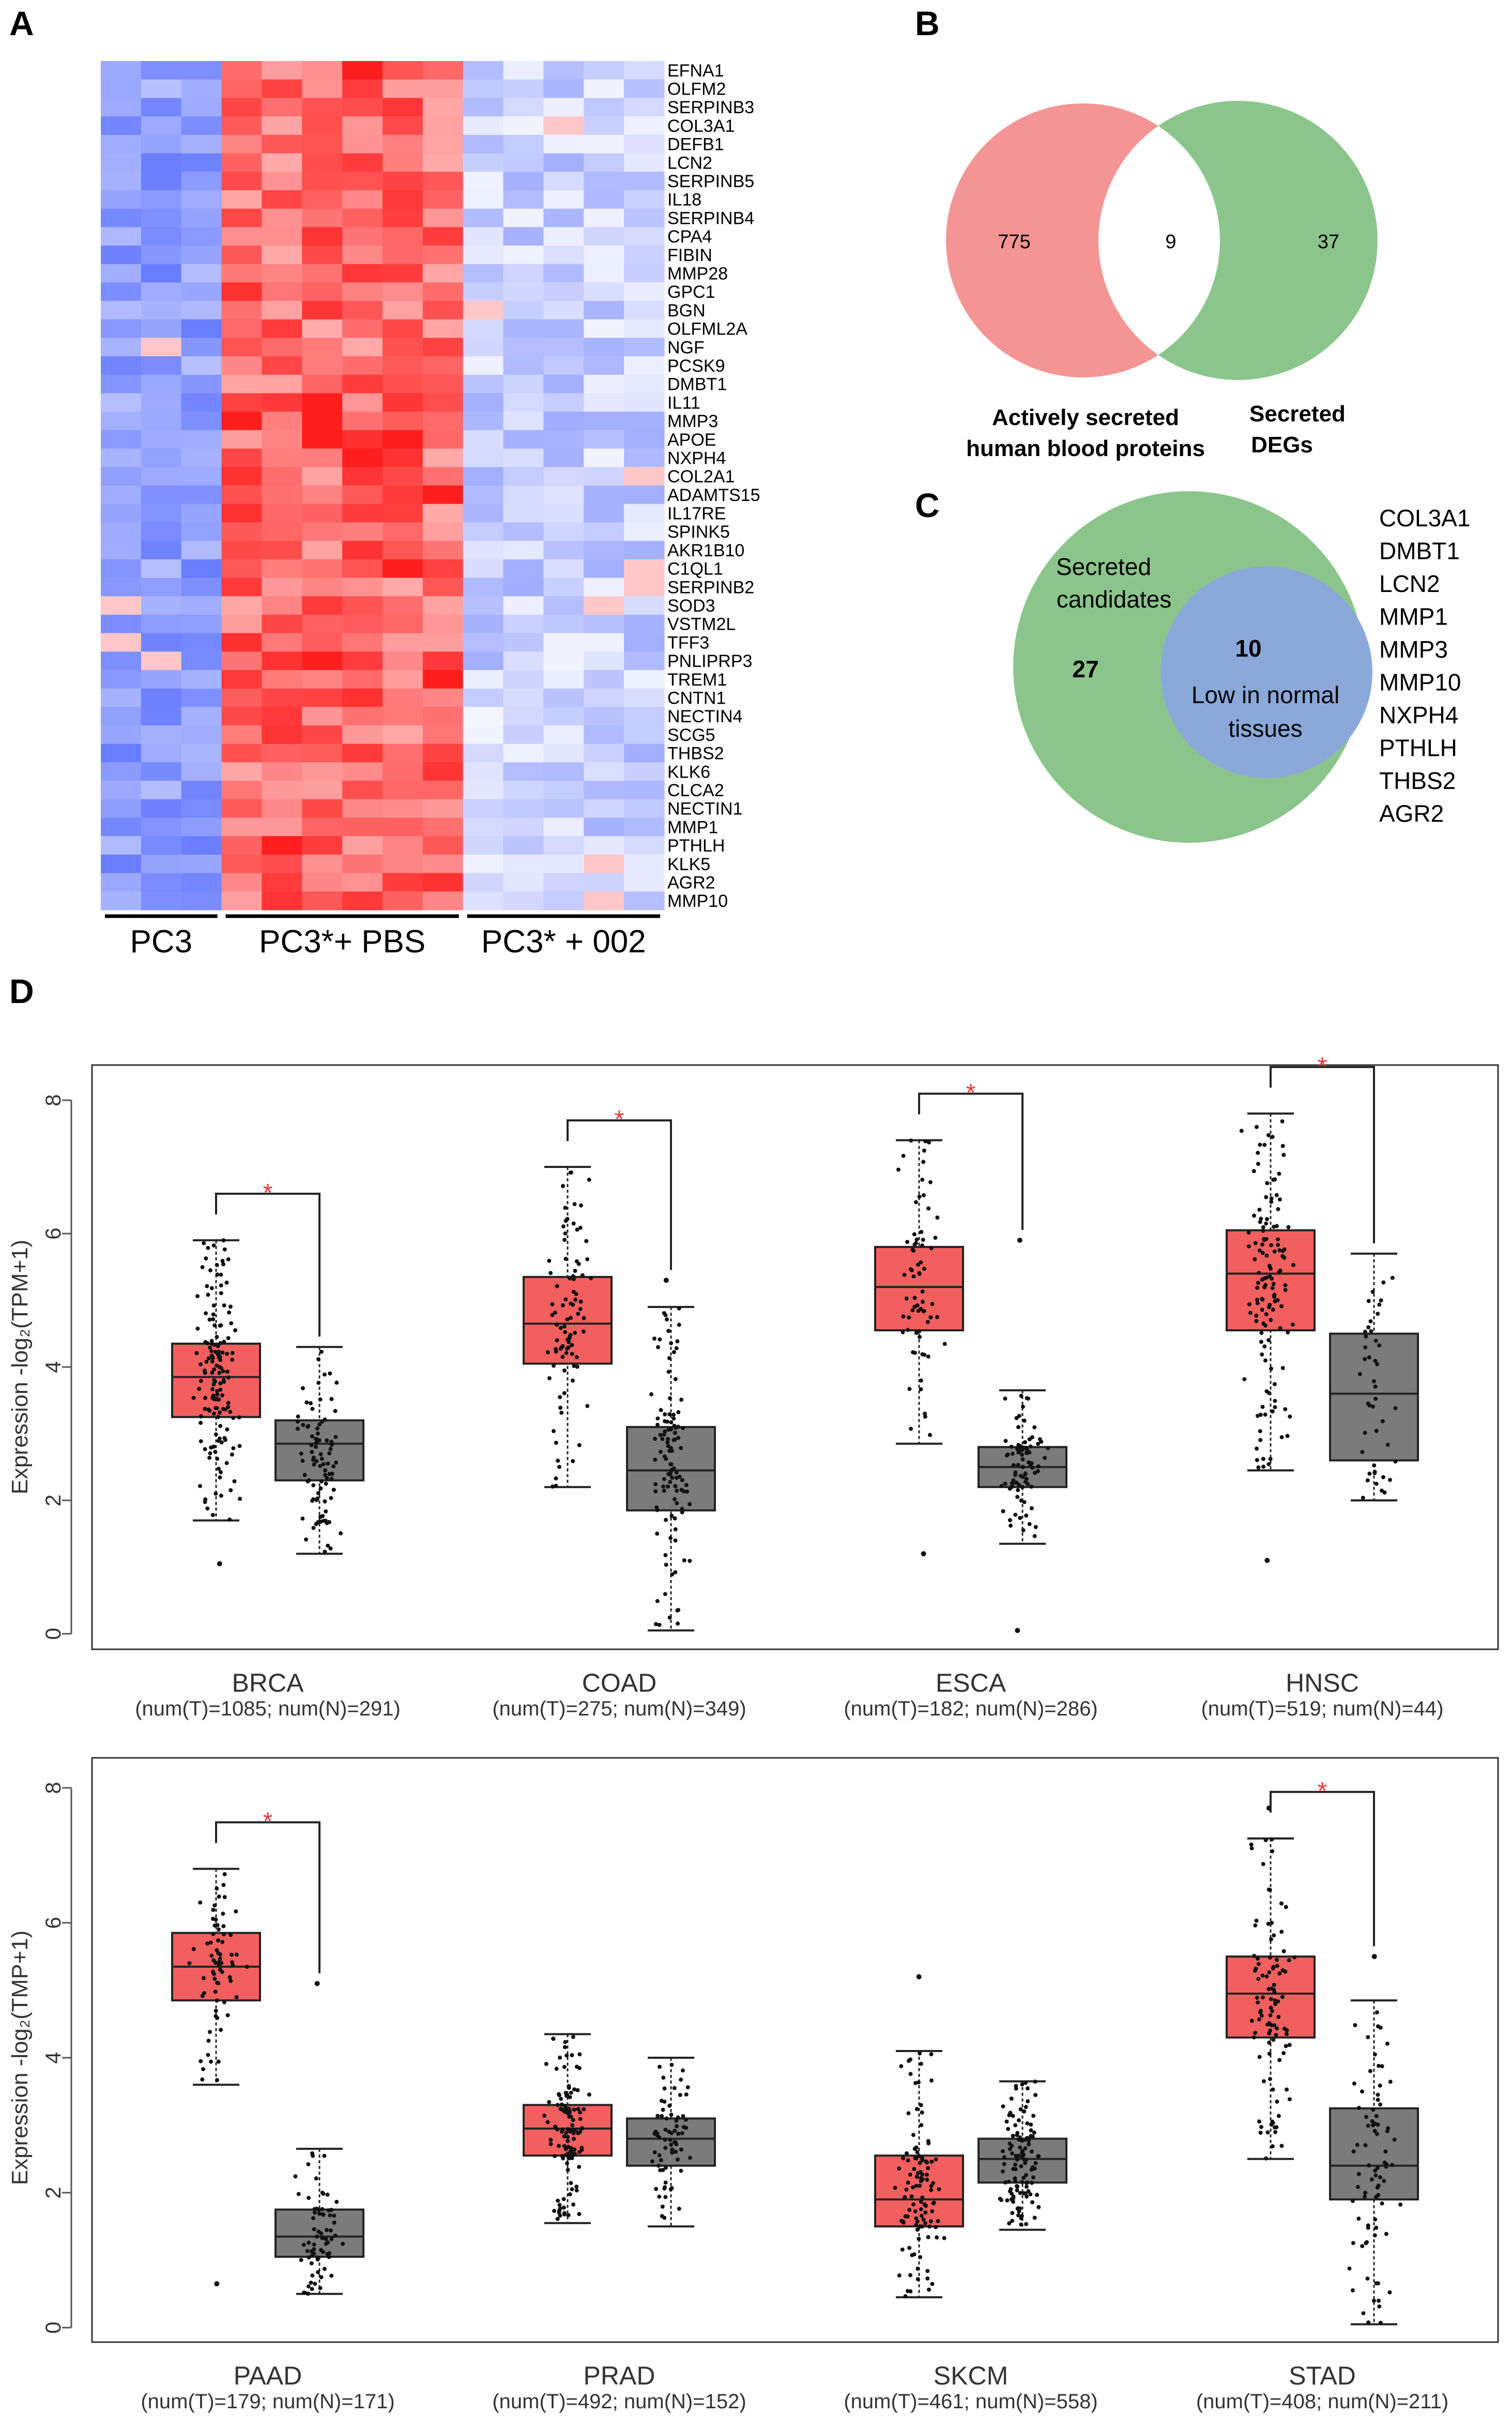 Image resolution: width=1512 pixels, height=2430 pixels. What do you see at coordinates (696, 514) in the screenshot?
I see `gene-label: IL17RE` at bounding box center [696, 514].